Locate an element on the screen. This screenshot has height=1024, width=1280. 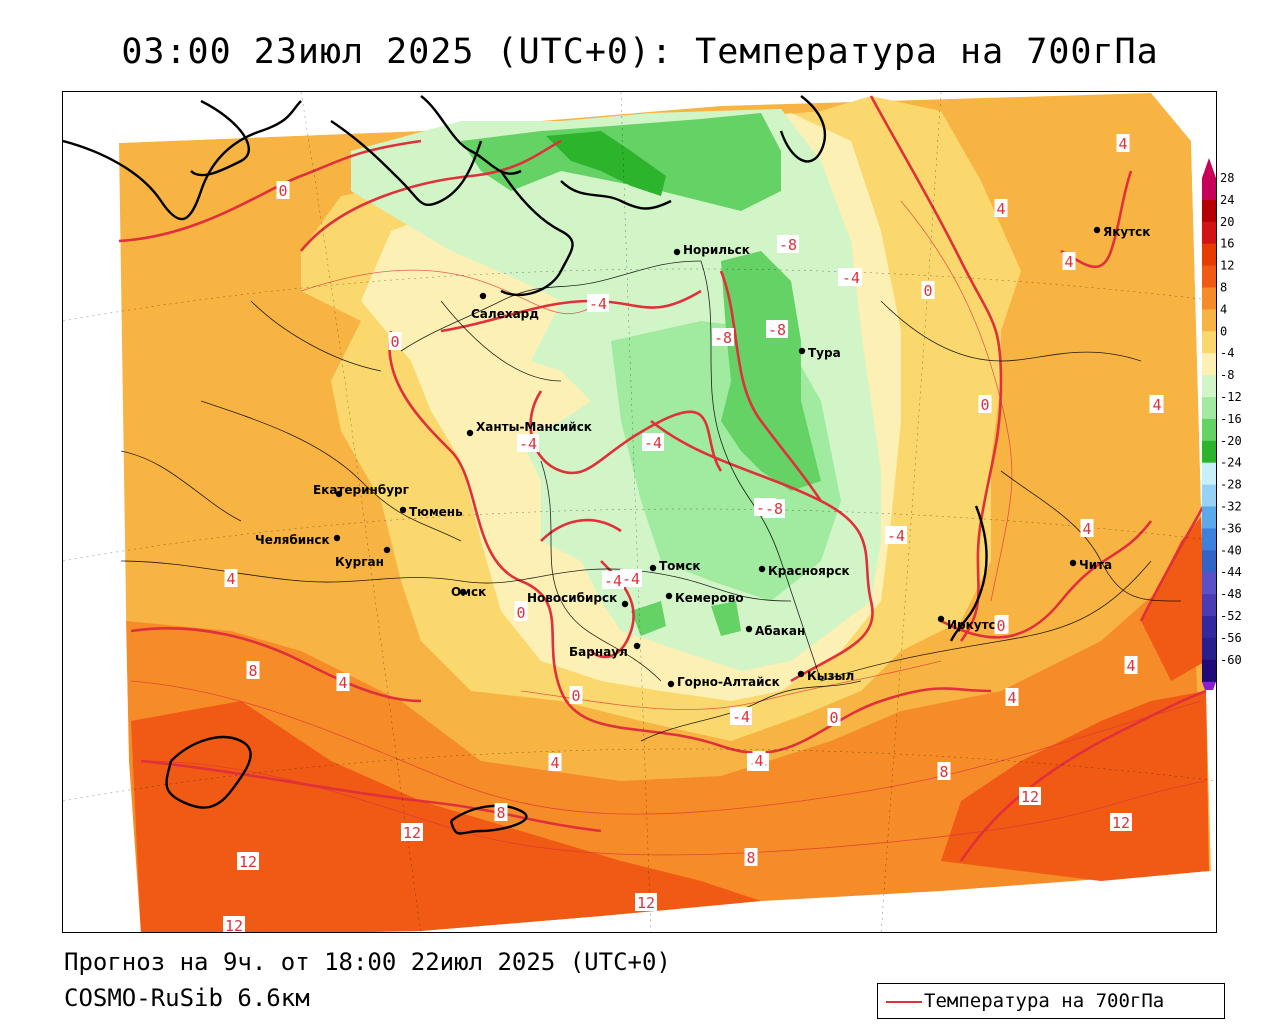
legend-line-swatch is located at coordinates (904, 1002).